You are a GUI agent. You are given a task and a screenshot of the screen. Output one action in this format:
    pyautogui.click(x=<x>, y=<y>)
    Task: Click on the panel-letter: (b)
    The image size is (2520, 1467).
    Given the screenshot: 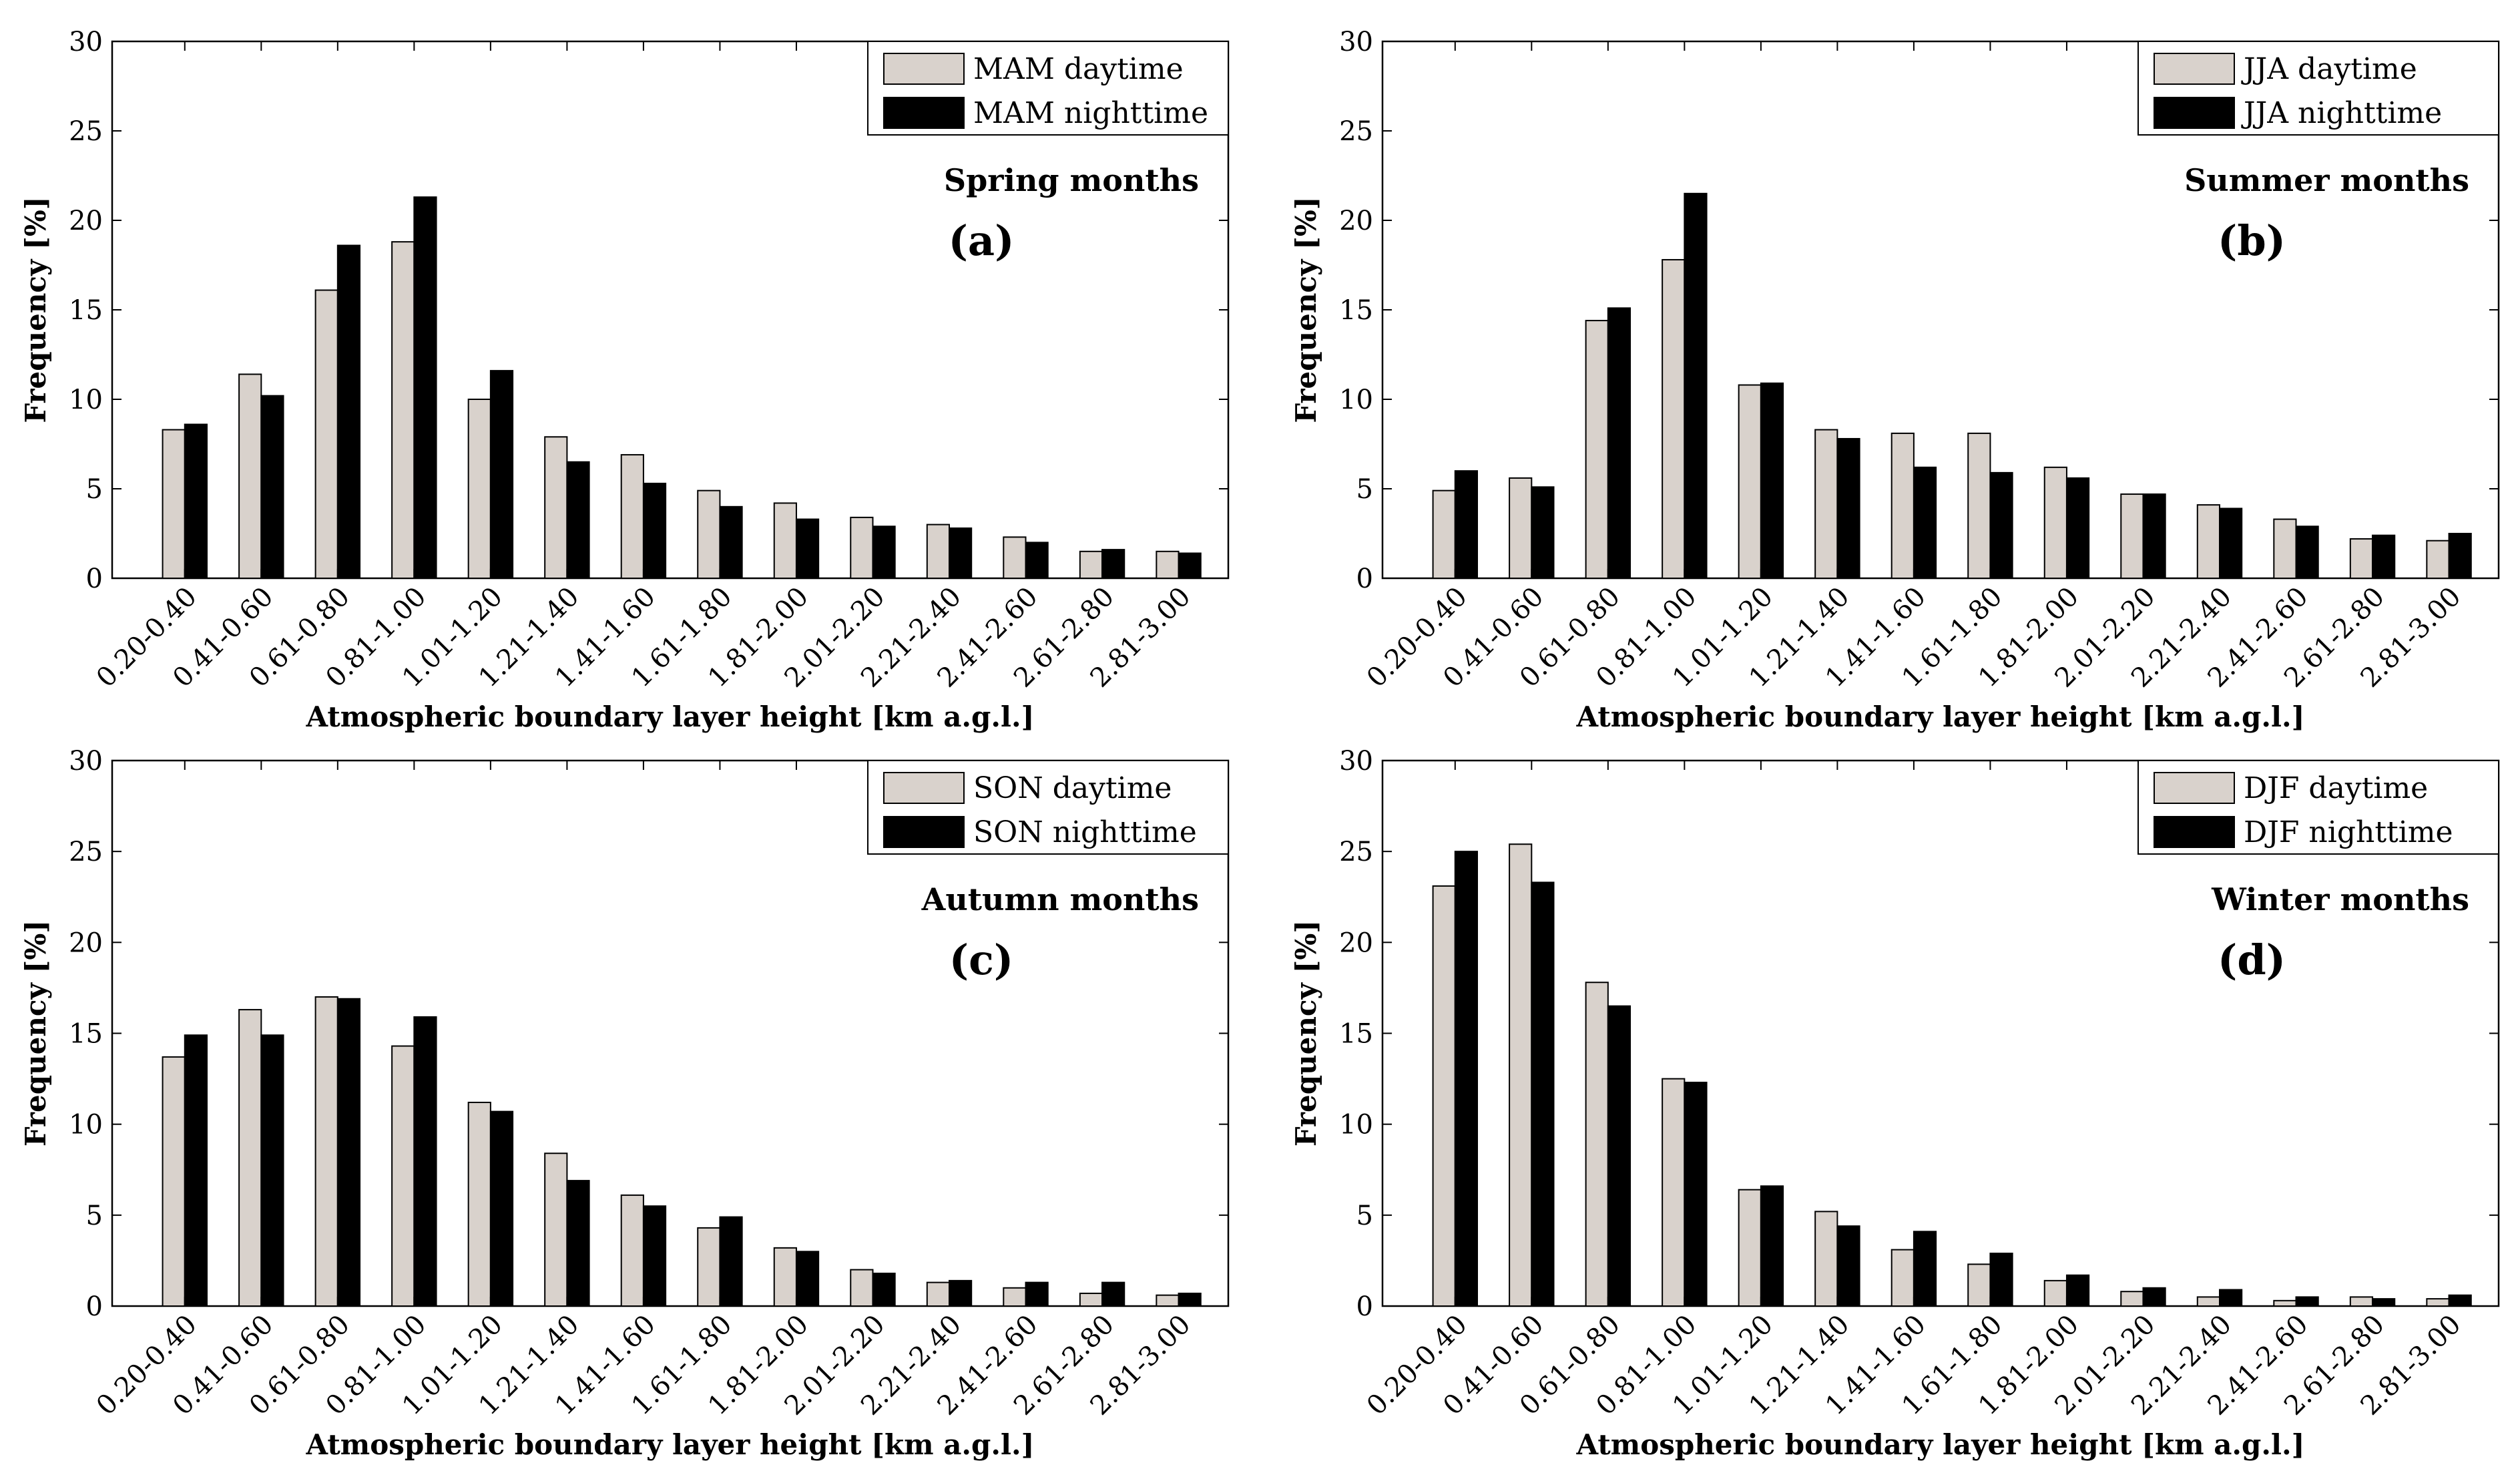 What is the action you would take?
    pyautogui.click(x=2252, y=240)
    